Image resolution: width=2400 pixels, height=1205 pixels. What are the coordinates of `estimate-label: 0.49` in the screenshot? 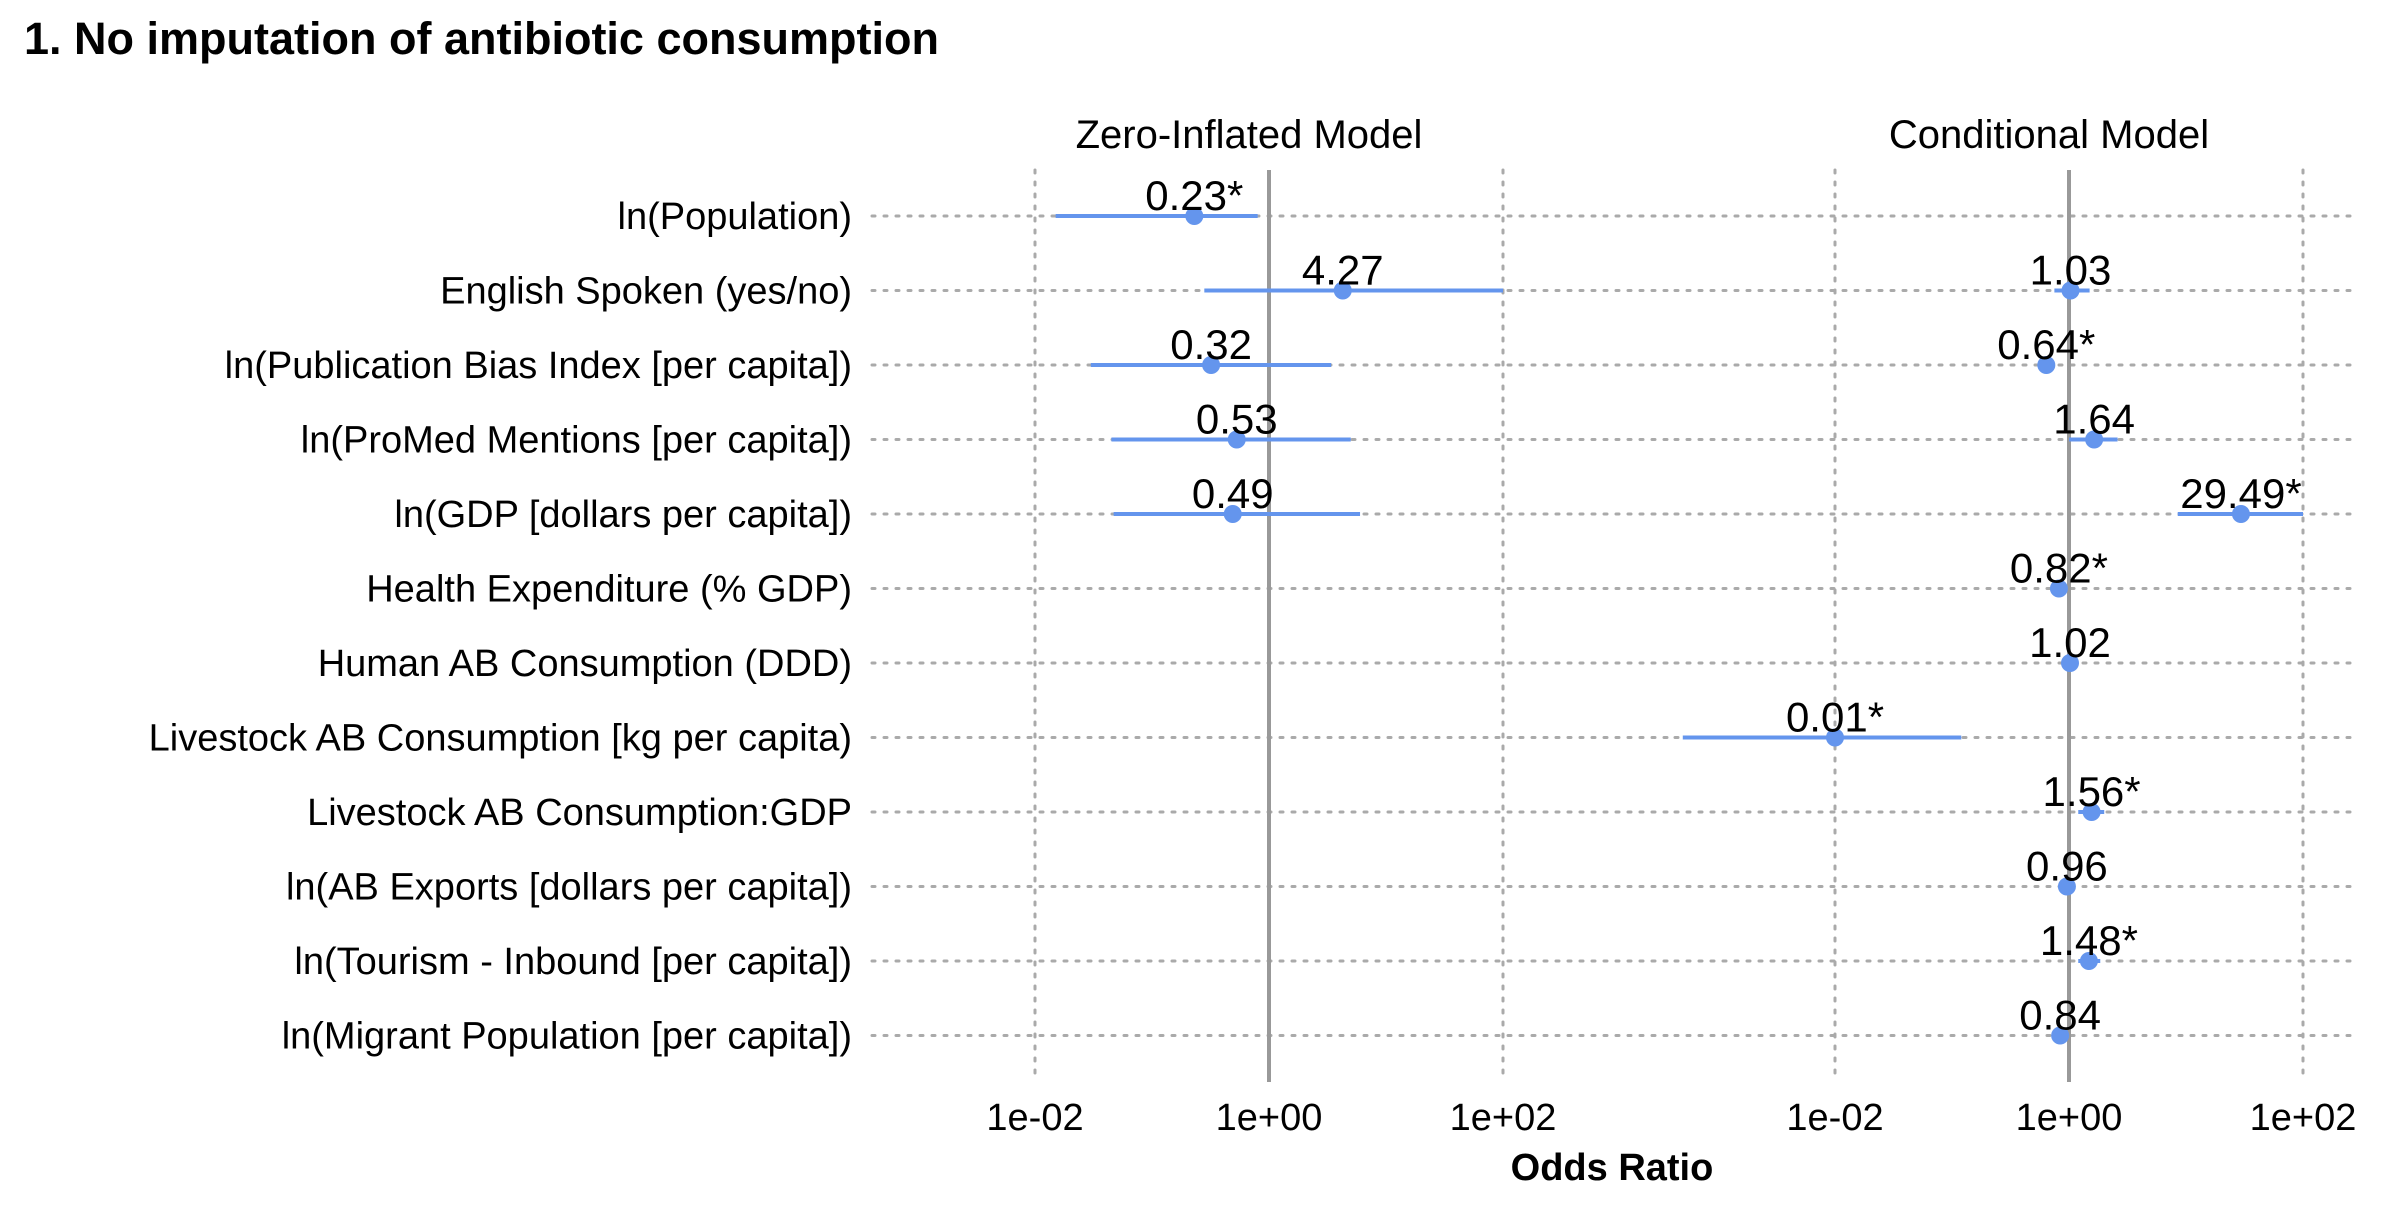 It's located at (1233, 493).